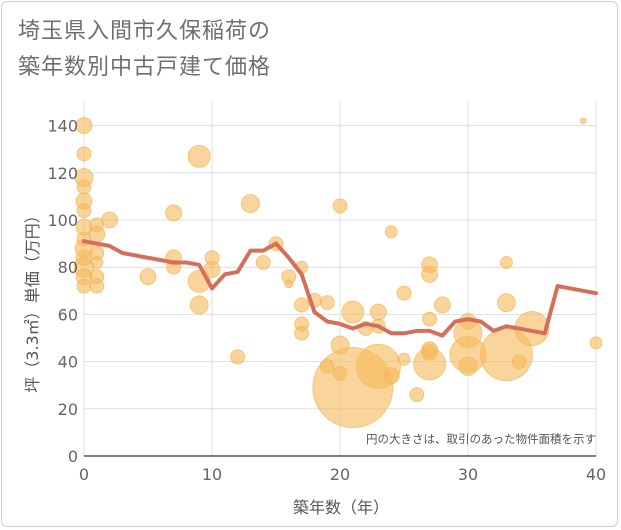 This screenshot has height=530, width=621. What do you see at coordinates (468, 474) in the screenshot?
I see `x-tick-label: 30` at bounding box center [468, 474].